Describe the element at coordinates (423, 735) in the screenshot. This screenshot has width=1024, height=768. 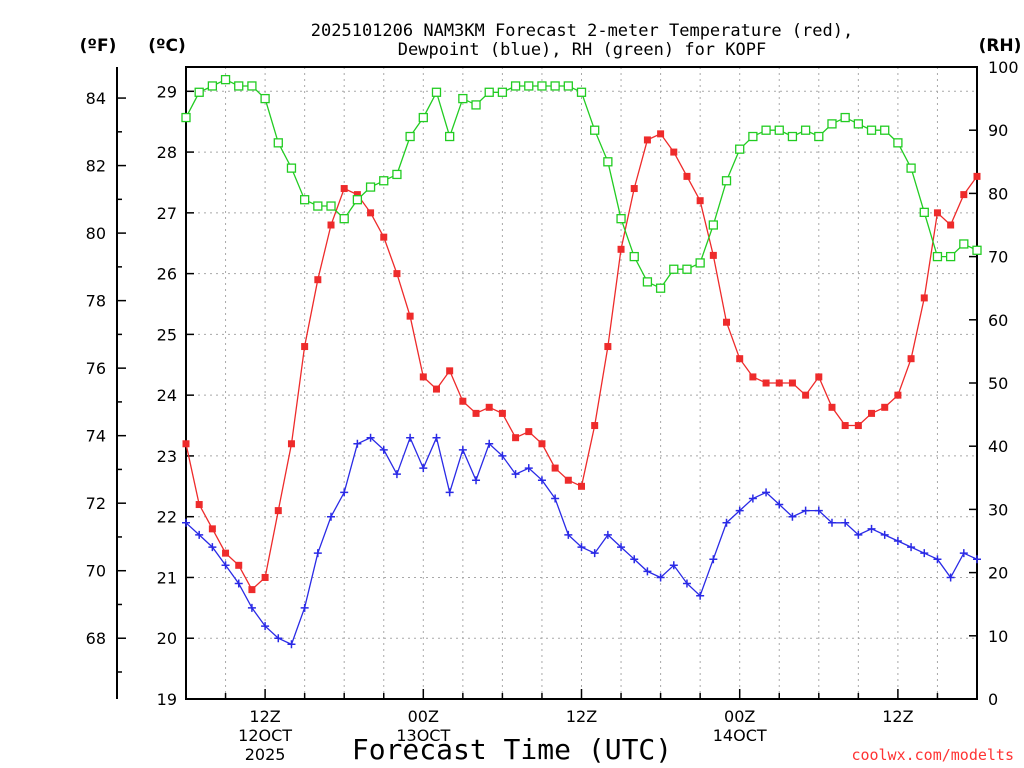
I see `time-tick-date: 13OCT` at that location.